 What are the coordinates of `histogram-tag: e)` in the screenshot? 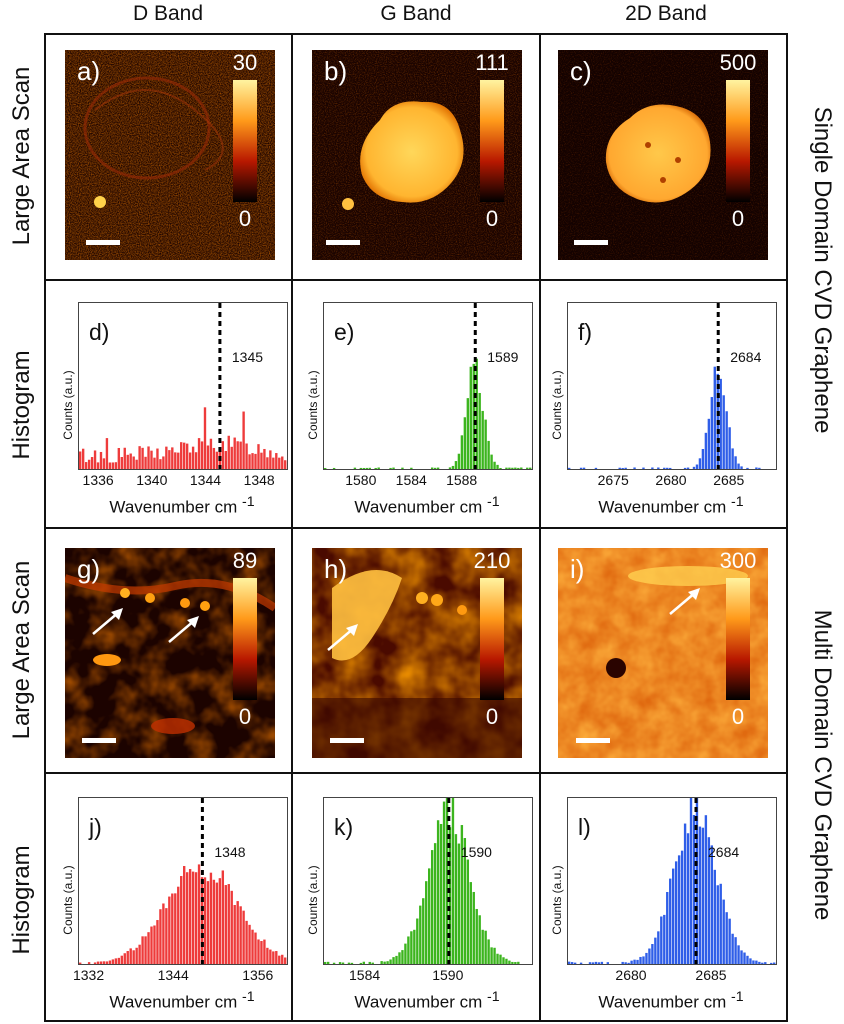 It's located at (344, 332).